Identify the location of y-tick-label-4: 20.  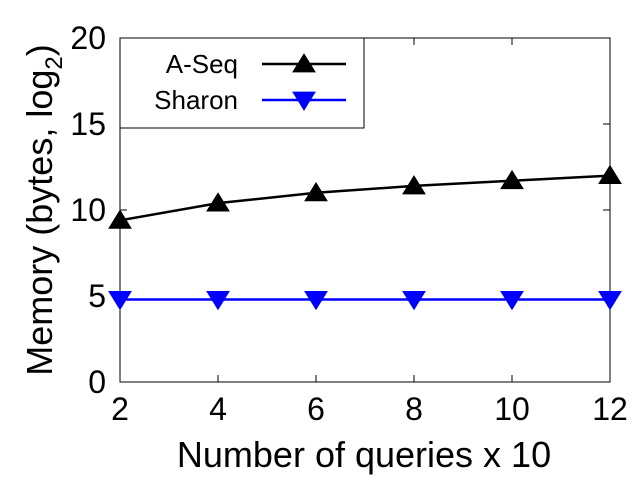
(88, 38).